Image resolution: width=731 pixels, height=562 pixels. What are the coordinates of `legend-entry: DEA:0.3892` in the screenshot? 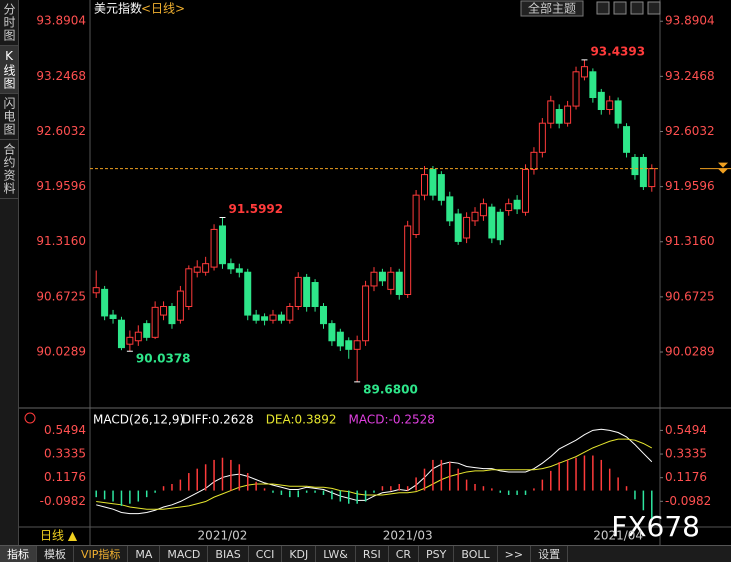 It's located at (301, 420).